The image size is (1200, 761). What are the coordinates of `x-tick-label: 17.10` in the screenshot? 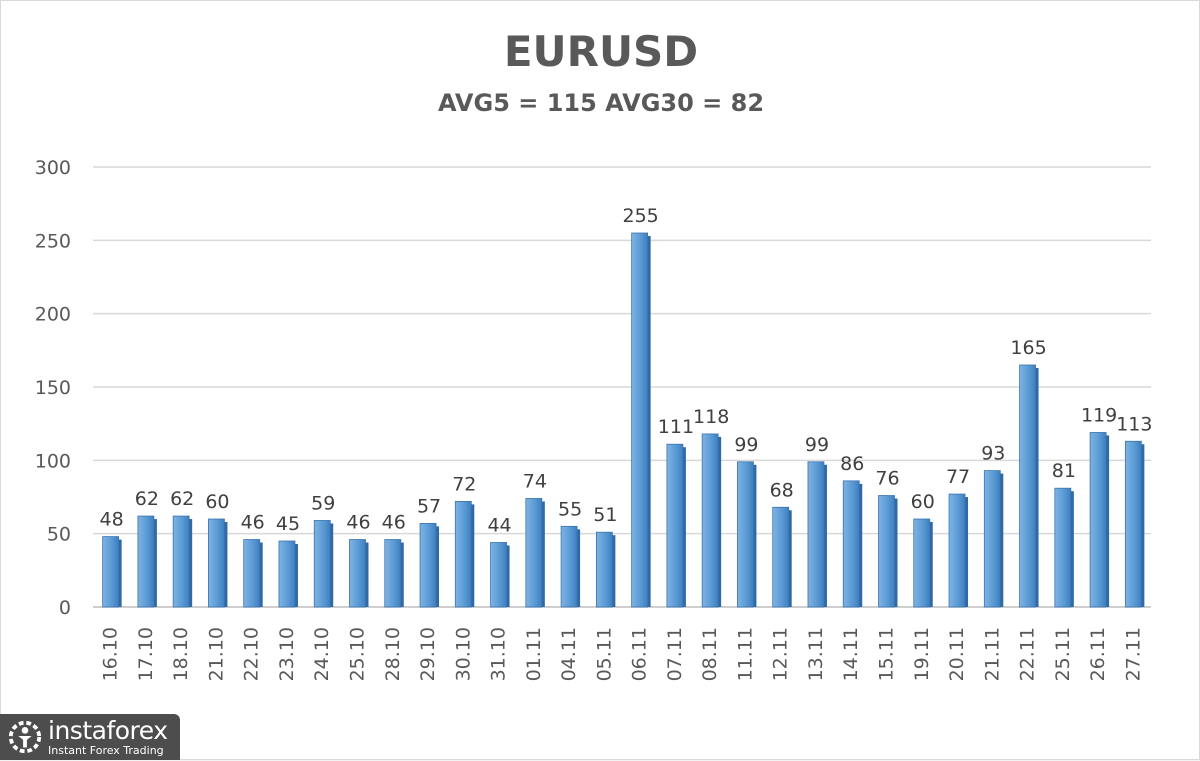 It's located at (146, 654).